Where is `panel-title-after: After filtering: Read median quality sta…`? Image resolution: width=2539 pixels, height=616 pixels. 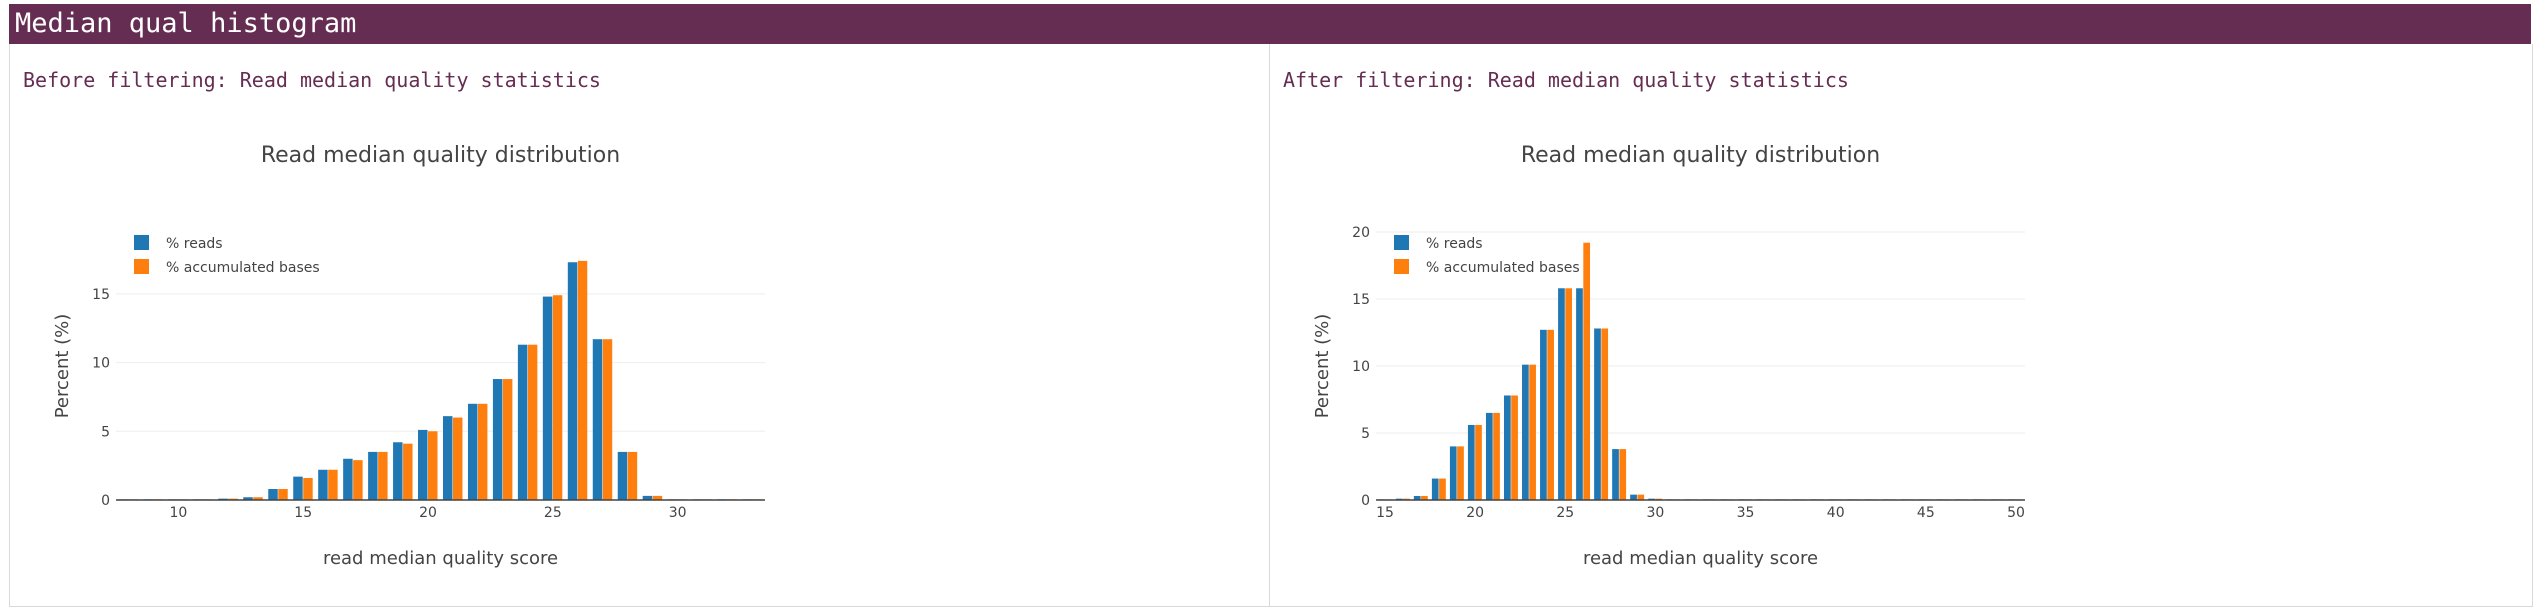 panel-title-after: After filtering: Read median quality sta… is located at coordinates (1566, 80).